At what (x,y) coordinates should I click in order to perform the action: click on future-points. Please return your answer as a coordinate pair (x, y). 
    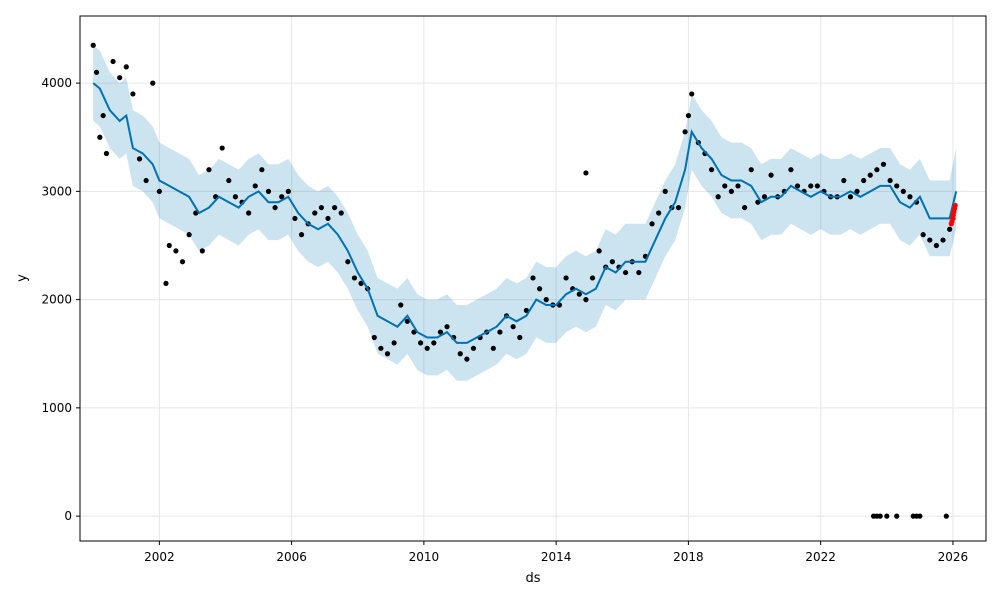
    Looking at the image, I should click on (953, 214).